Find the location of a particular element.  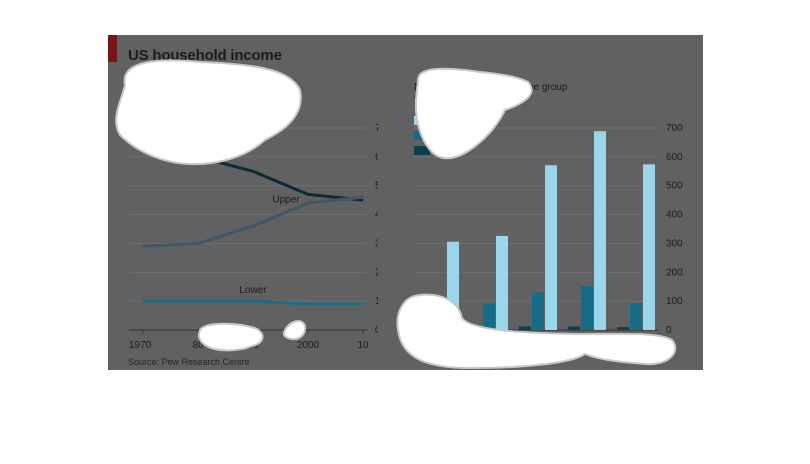

line-chart-title: Distribution by income group is located at coordinates (192, 87).